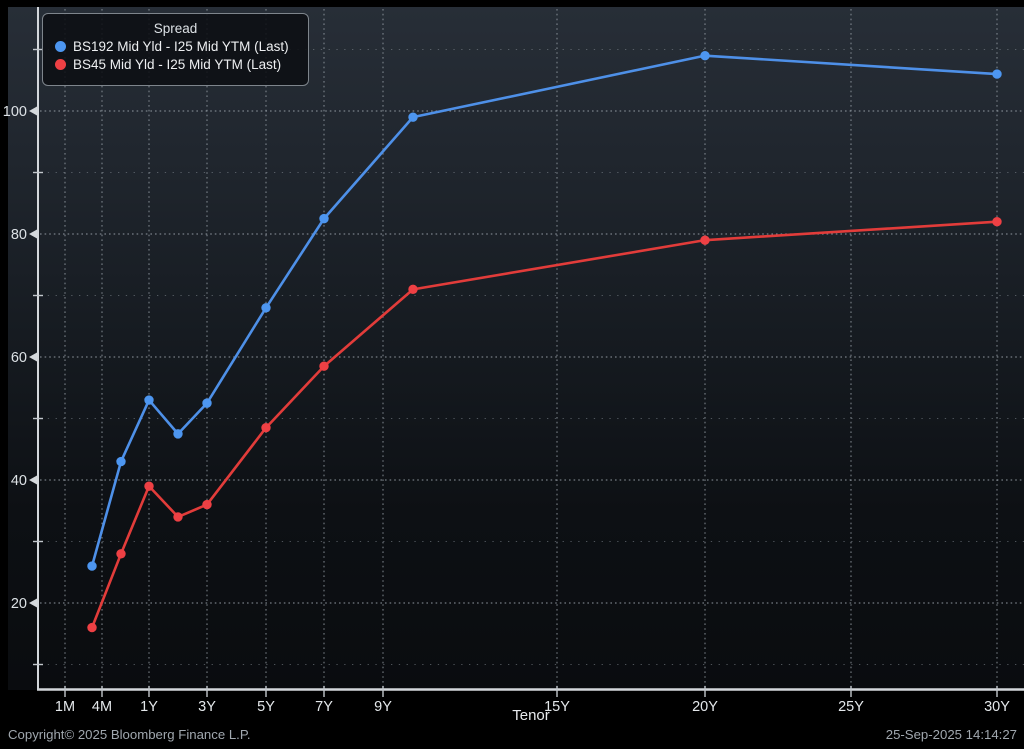 Image resolution: width=1024 pixels, height=749 pixels. I want to click on data-point-bs192-3Y, so click(207, 403).